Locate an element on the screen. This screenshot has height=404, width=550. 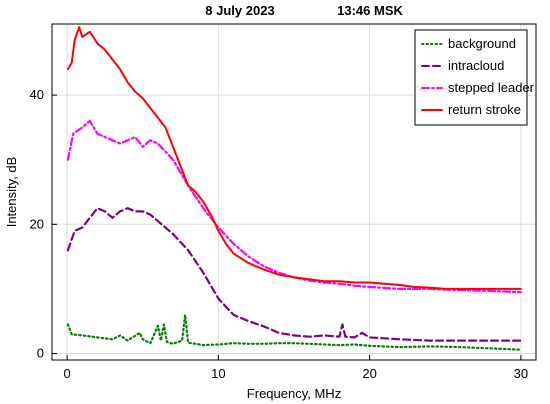
y-tick-label: 0 is located at coordinates (40, 353).